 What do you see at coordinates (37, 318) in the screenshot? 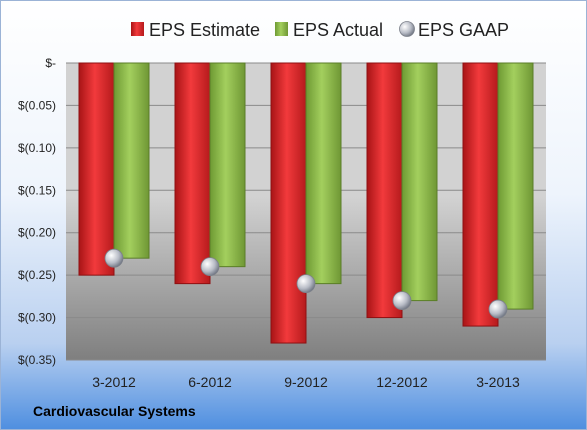
I see `y-tick-label: $(0.30)` at bounding box center [37, 318].